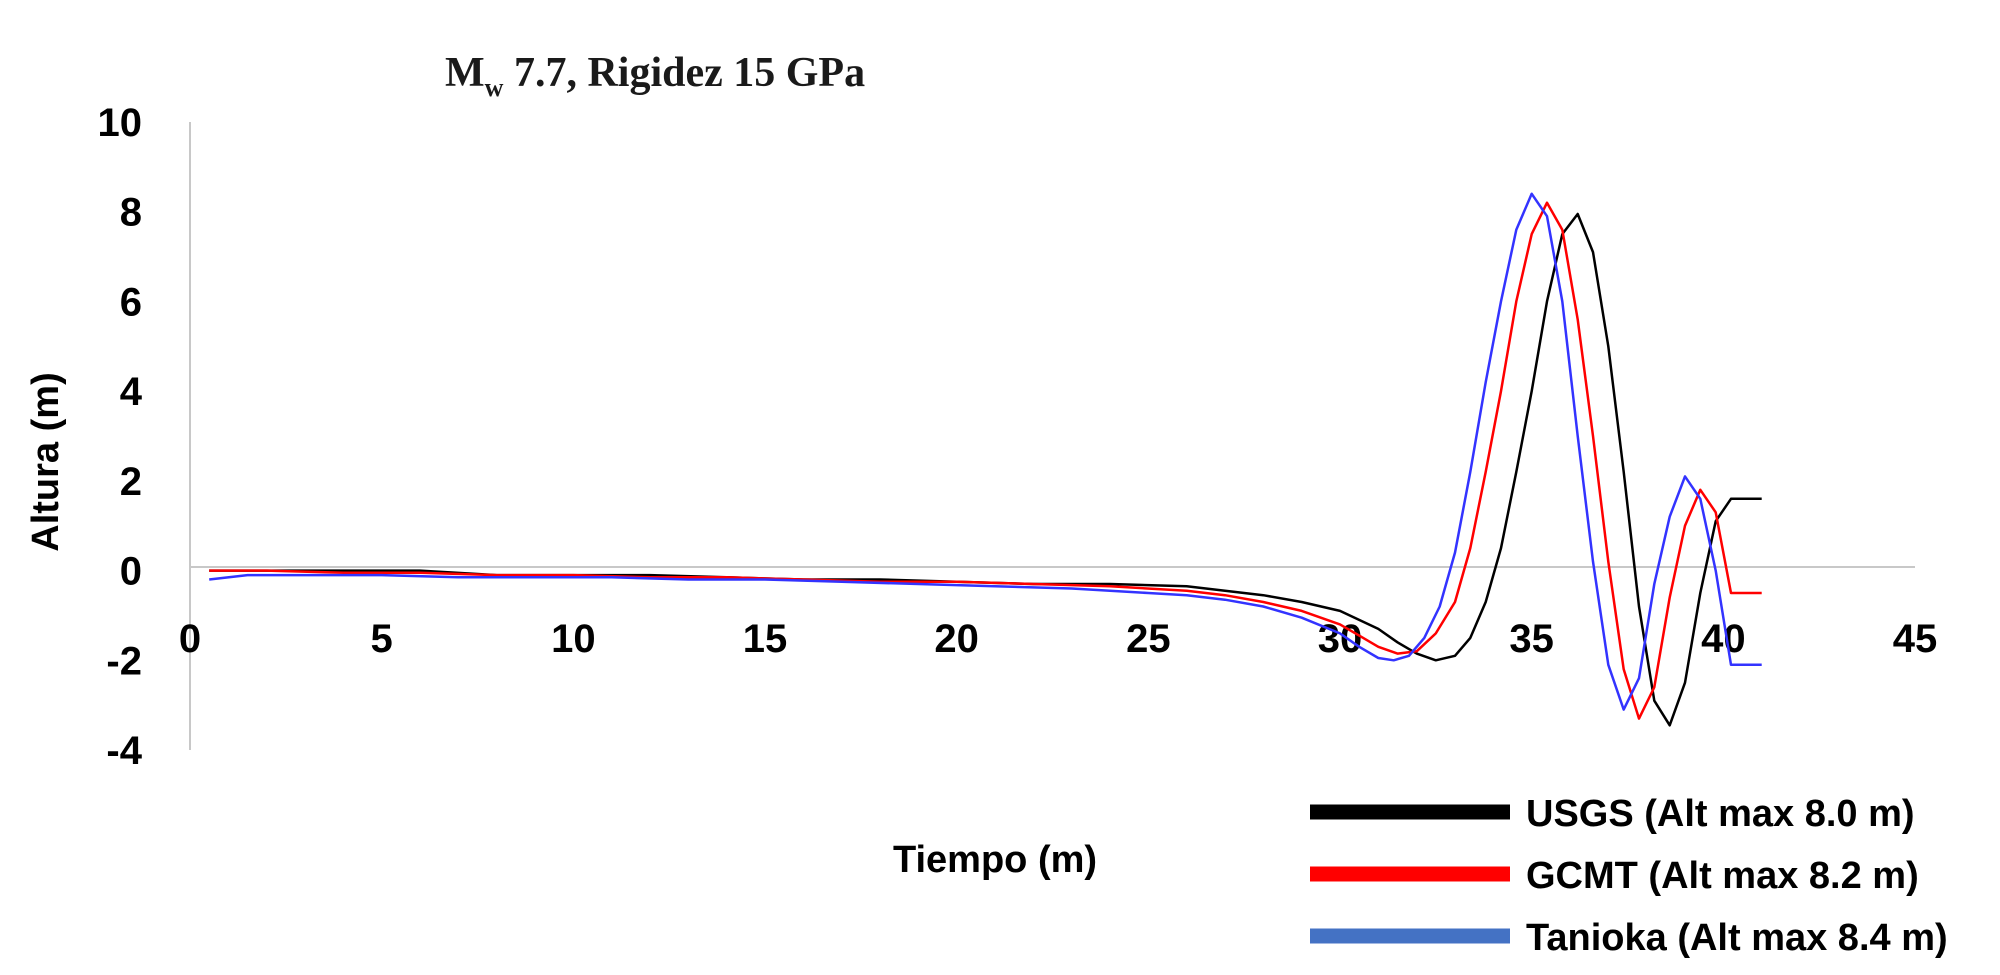  I want to click on x-tick-label: 0, so click(190, 639).